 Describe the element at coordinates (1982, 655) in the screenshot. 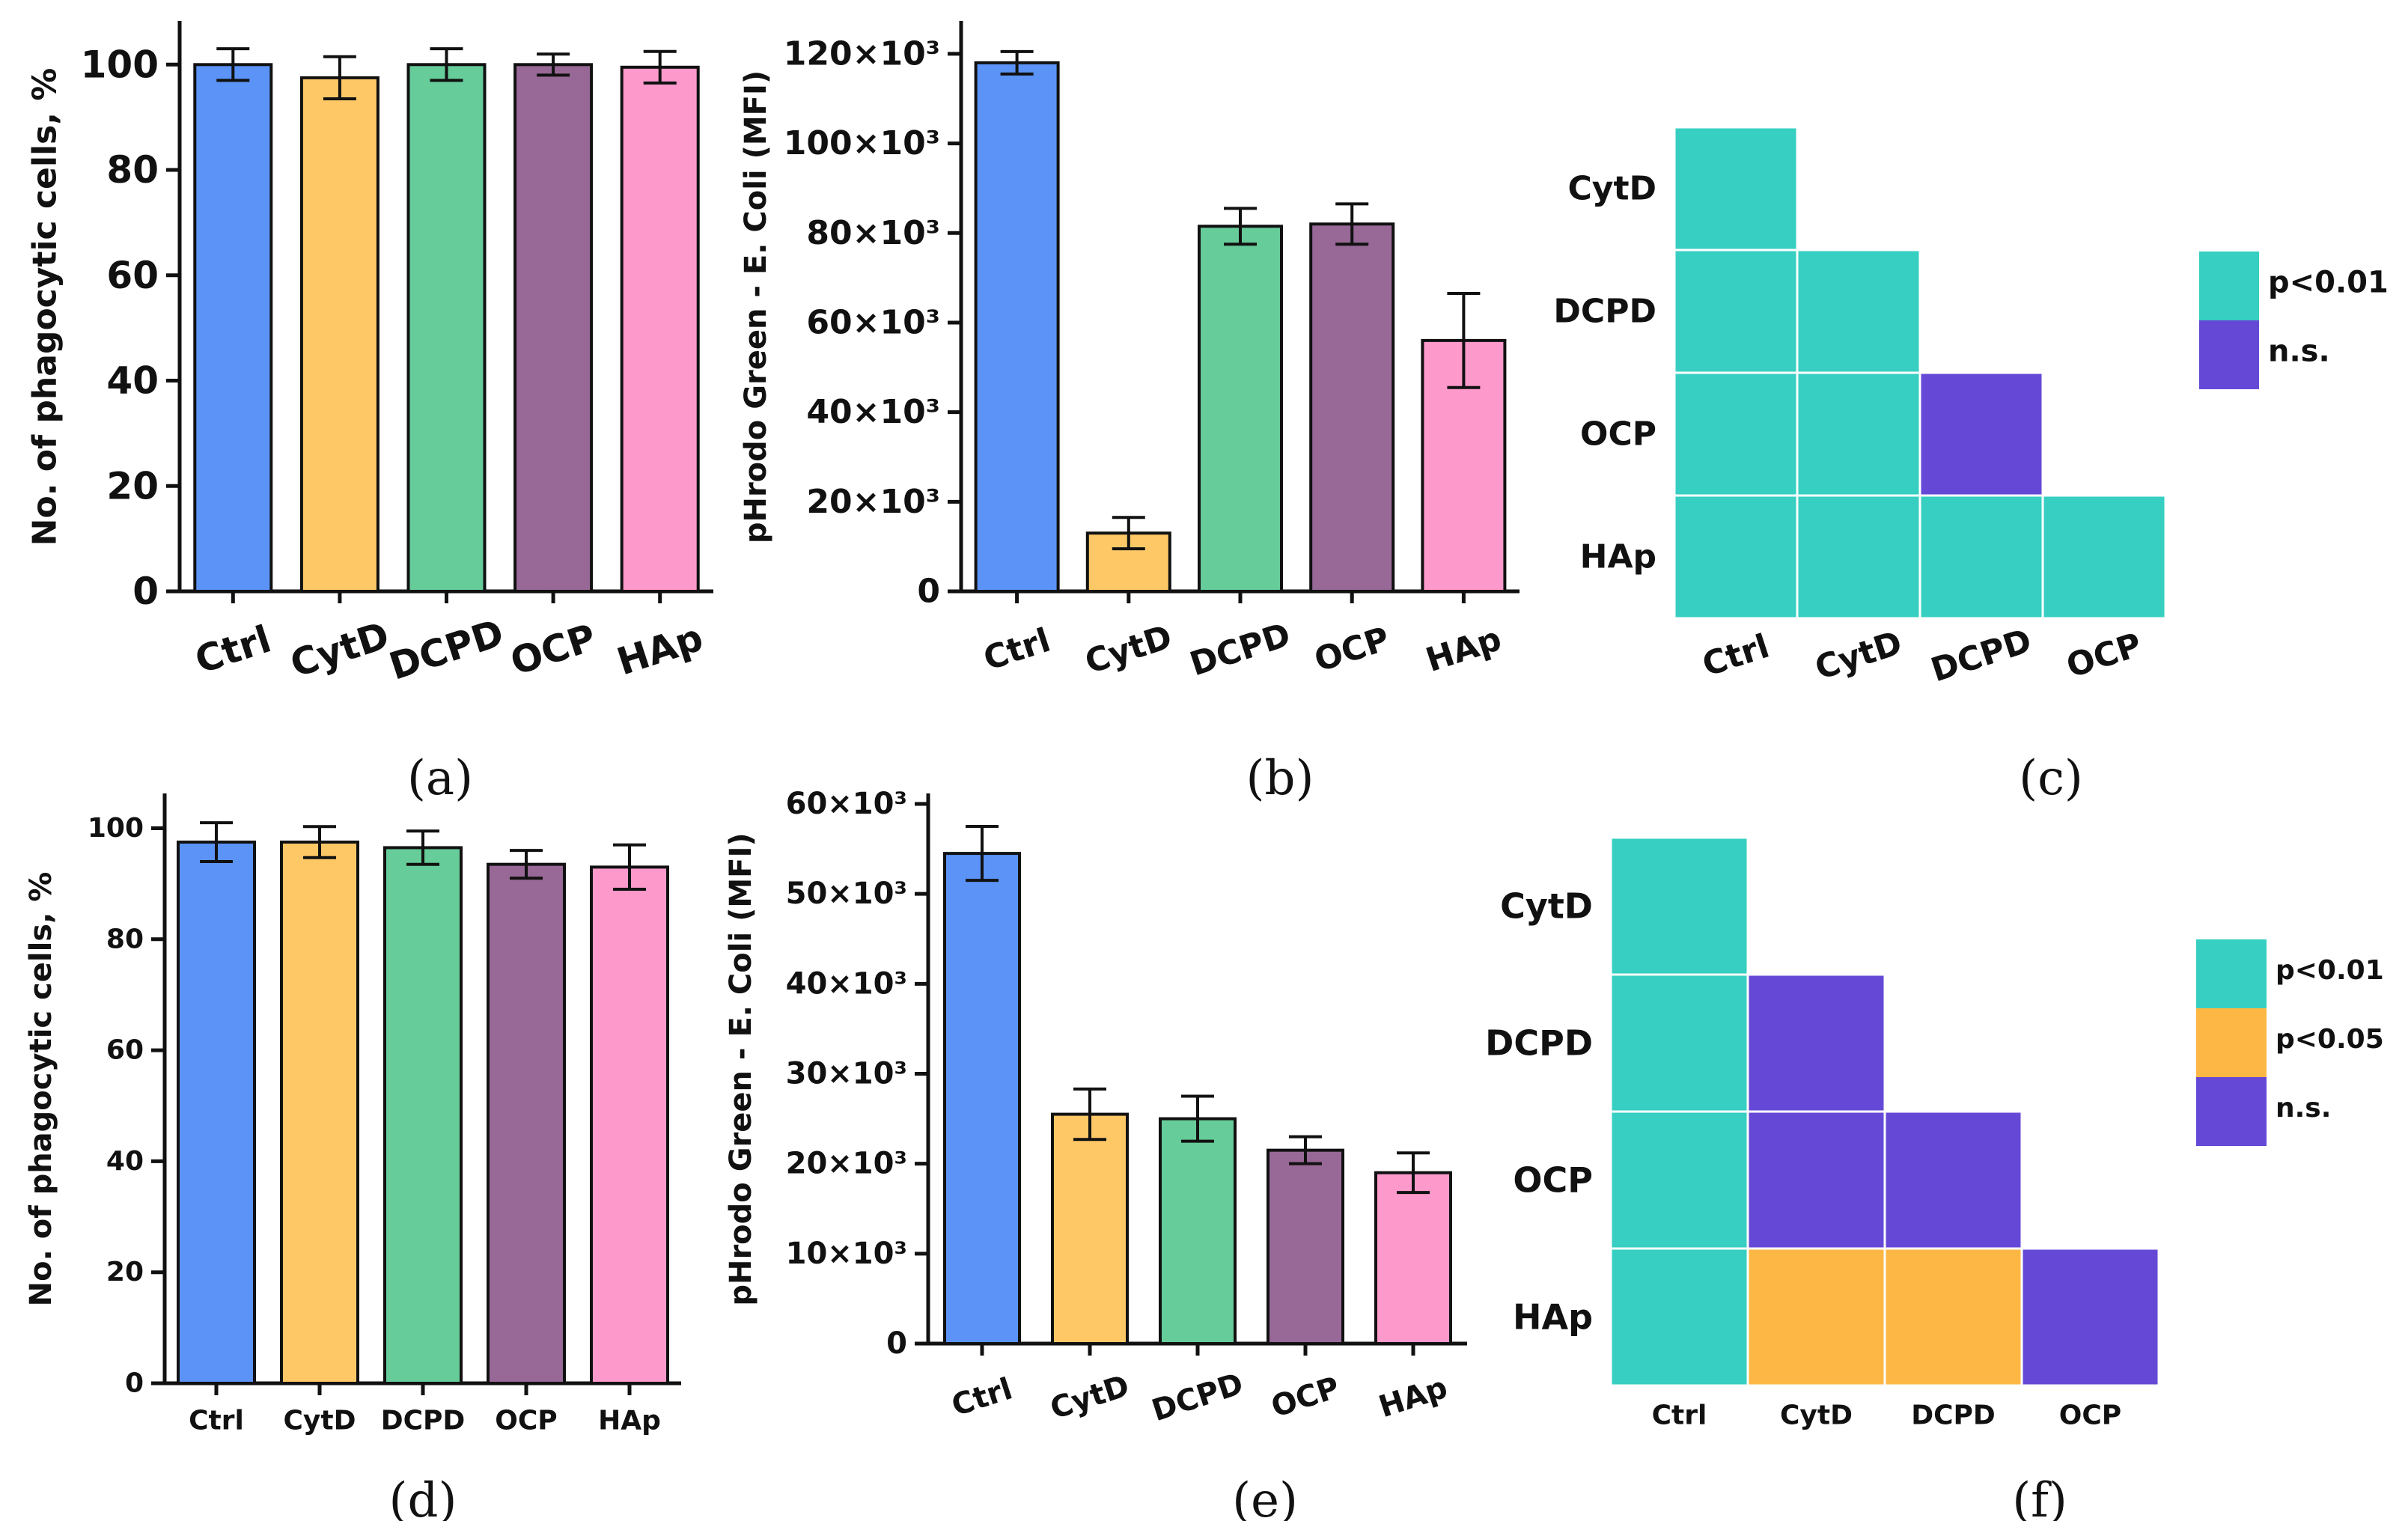

I see `col-label-dcpd: DCPD` at that location.